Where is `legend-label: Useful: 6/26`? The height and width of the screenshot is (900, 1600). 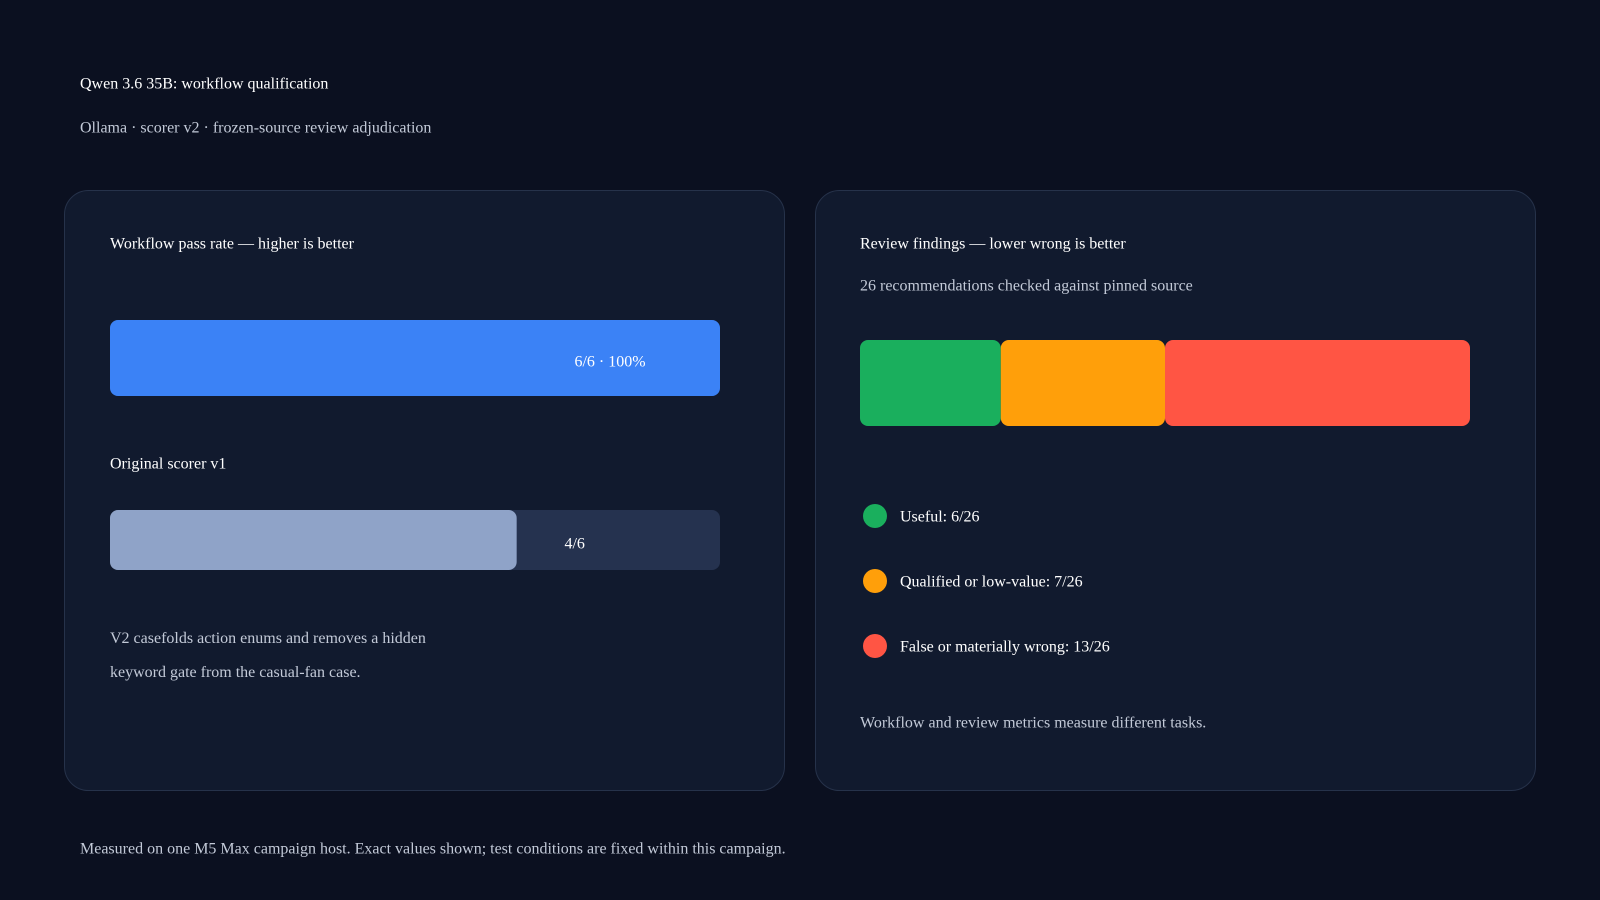
legend-label: Useful: 6/26 is located at coordinates (940, 517).